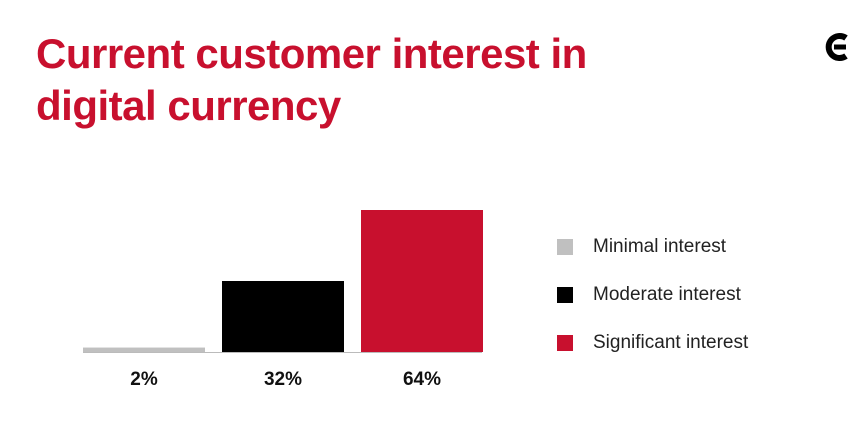  Describe the element at coordinates (283, 379) in the screenshot. I see `value-label: 32%` at that location.